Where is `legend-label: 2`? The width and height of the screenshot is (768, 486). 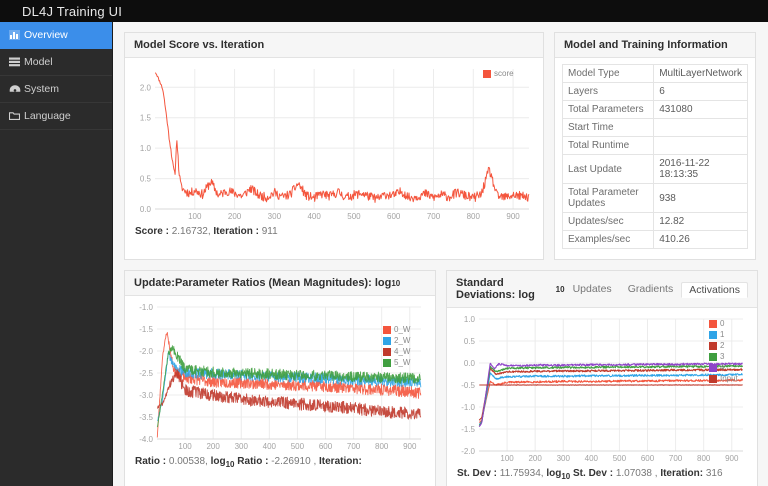 legend-label: 2 is located at coordinates (722, 345).